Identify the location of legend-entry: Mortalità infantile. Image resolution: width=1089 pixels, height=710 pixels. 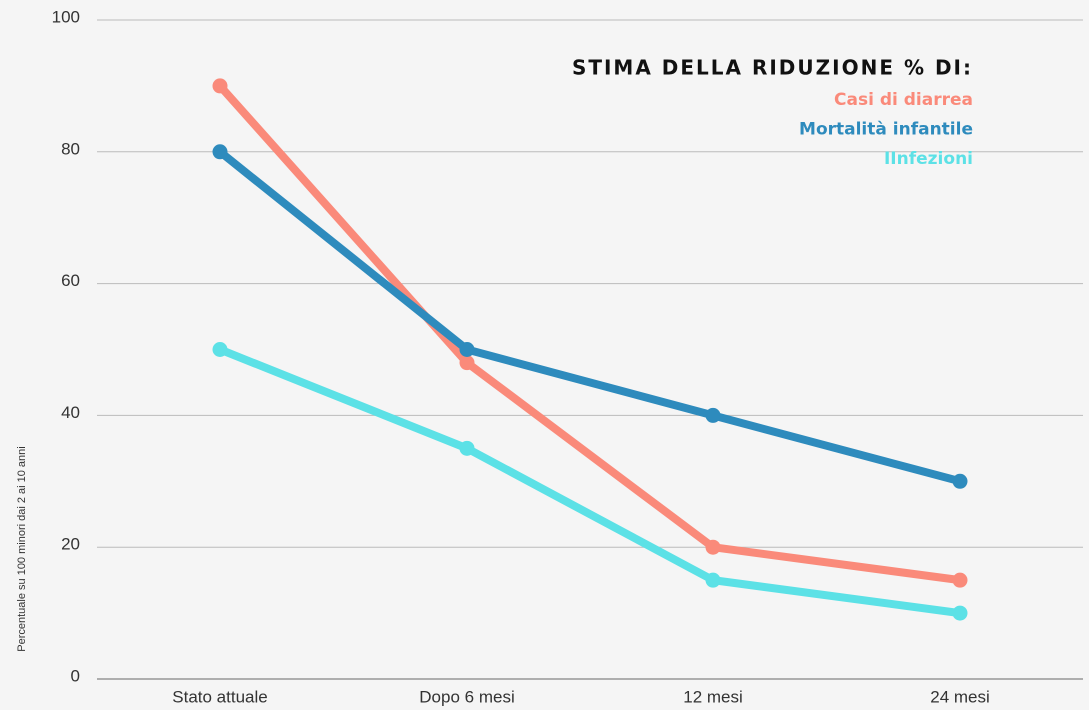
(886, 130).